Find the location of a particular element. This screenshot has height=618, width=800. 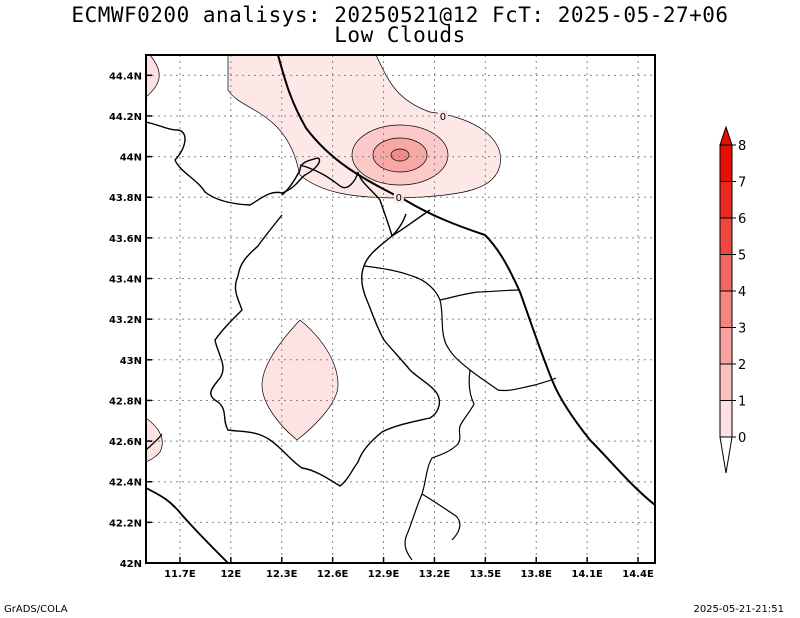

colorbar-label: 2 is located at coordinates (742, 365).